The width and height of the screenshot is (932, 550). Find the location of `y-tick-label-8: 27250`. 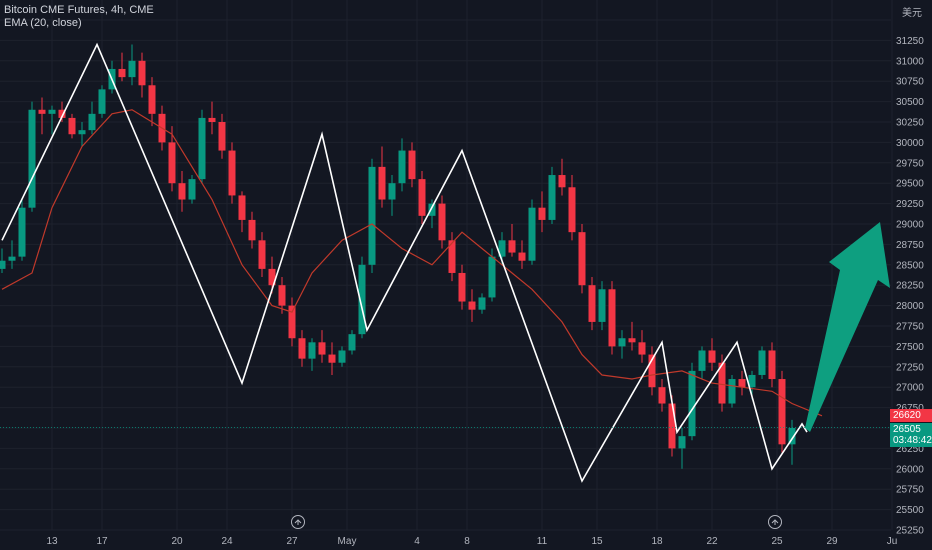

y-tick-label-8: 27250 is located at coordinates (910, 367).